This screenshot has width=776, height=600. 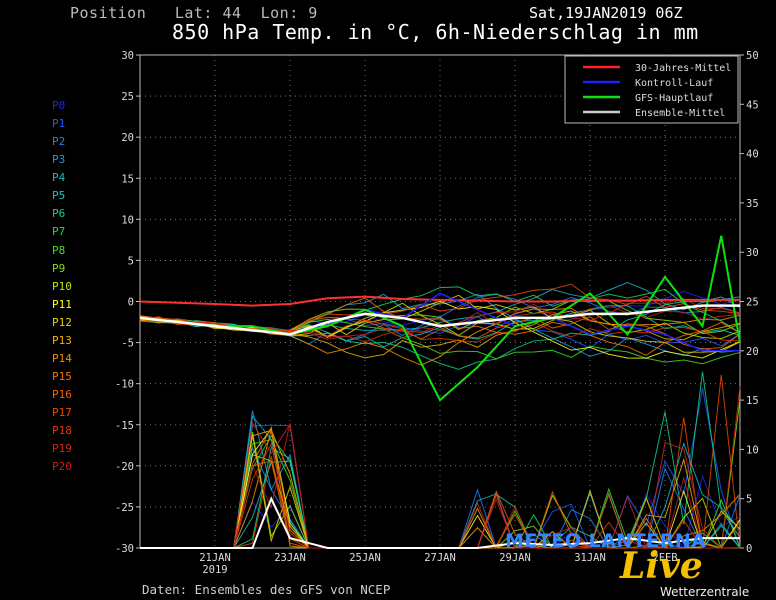 I want to click on member-label-p0: P0, so click(x=59, y=105).